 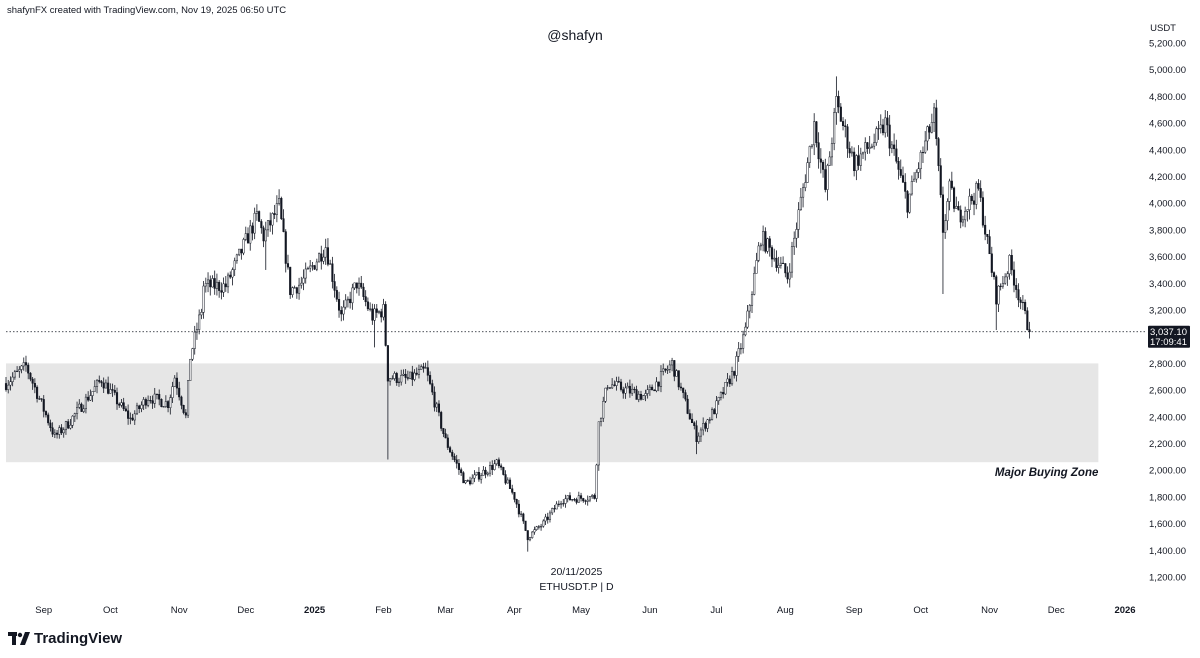 What do you see at coordinates (1167, 364) in the screenshot?
I see `price-axis-tick-label: 2,800.00` at bounding box center [1167, 364].